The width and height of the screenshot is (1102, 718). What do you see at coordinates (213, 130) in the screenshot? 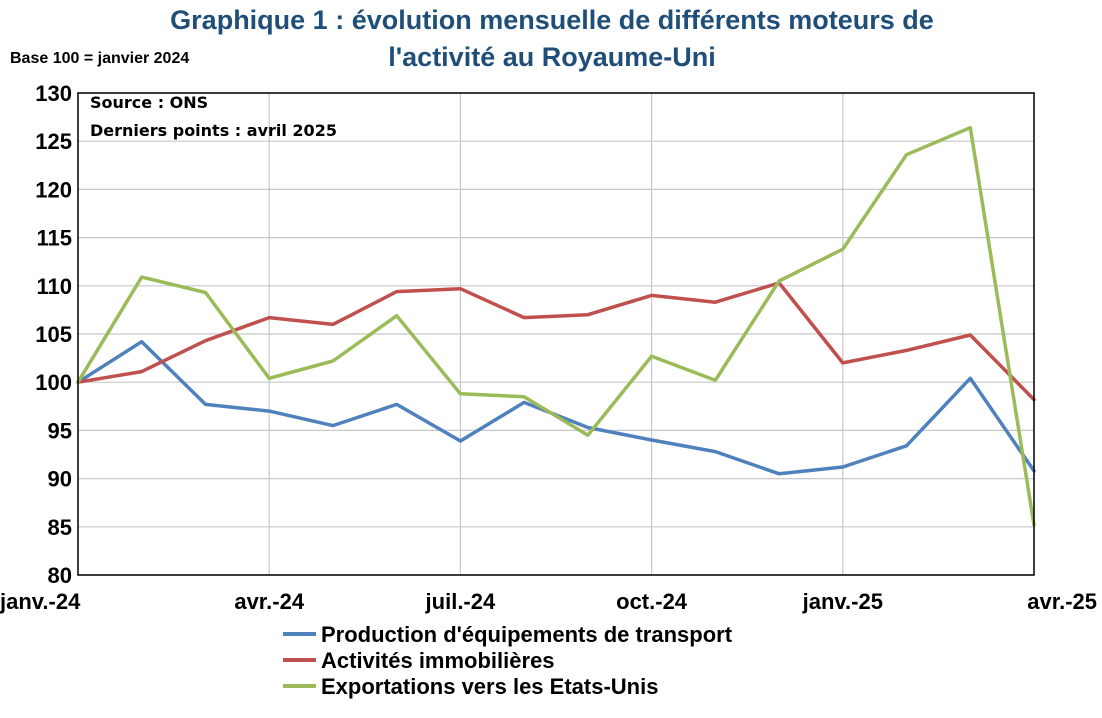
I see `last-point-annotation: Derniers points : avril 2025` at bounding box center [213, 130].